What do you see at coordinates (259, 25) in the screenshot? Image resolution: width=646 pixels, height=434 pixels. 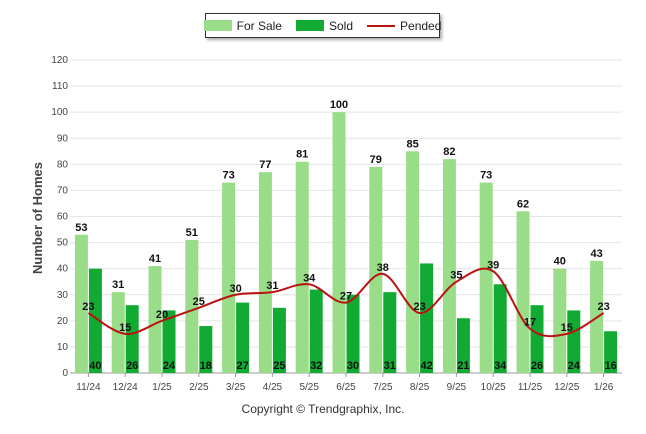 I see `legend-label-for-sale: For Sale` at bounding box center [259, 25].